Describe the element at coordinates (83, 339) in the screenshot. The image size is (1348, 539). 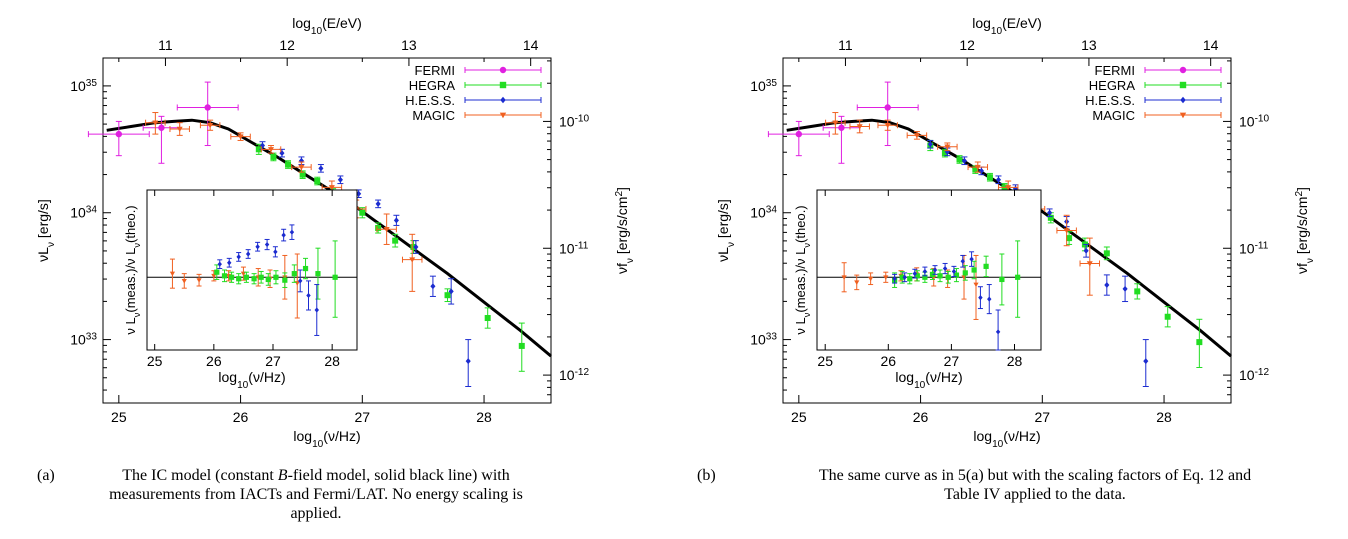
I see `y-tick-label: 1033` at that location.